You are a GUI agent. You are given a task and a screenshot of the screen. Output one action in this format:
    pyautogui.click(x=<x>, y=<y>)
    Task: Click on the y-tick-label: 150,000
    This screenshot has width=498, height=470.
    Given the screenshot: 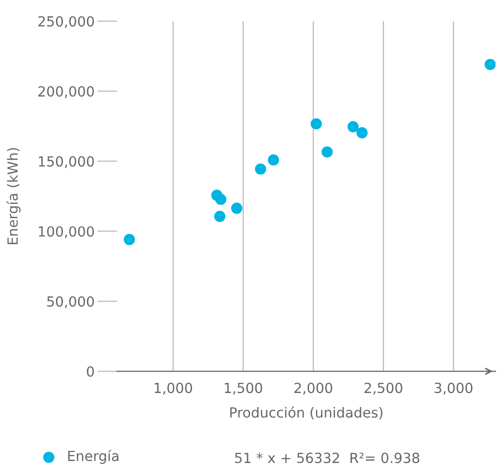 What is the action you would take?
    pyautogui.click(x=66, y=162)
    